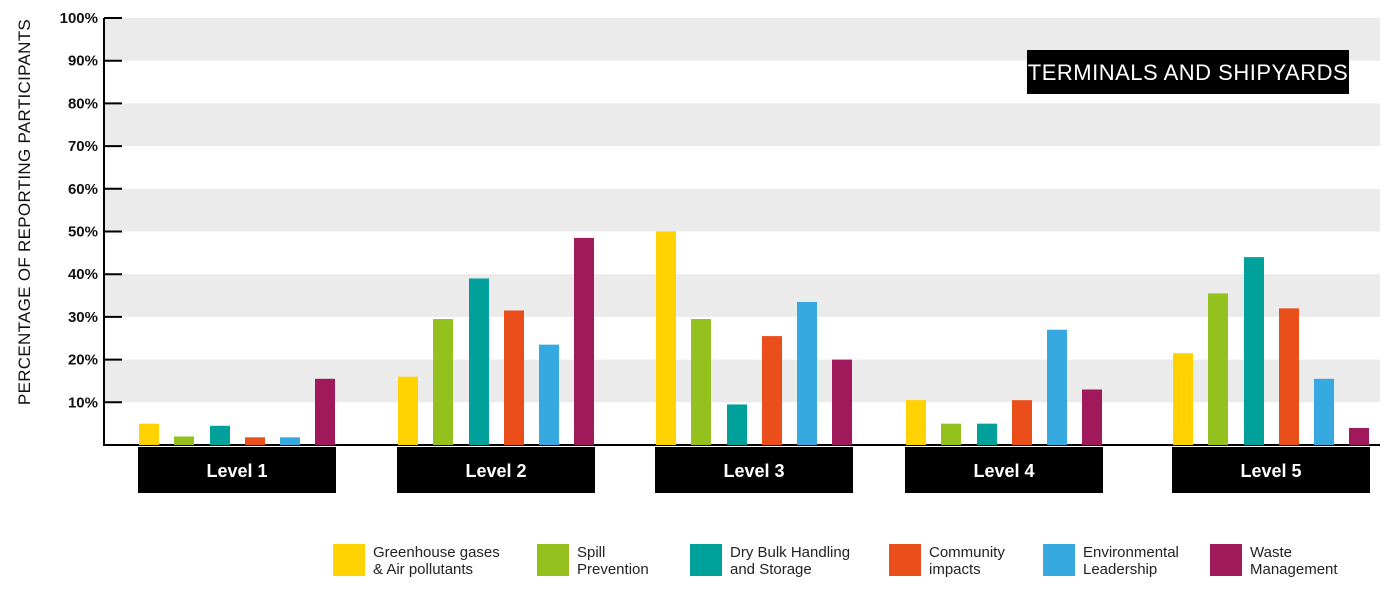  What do you see at coordinates (24, 212) in the screenshot?
I see `y-axis-label: PERCENTAGE OF REPORTING PARTICIPANTS` at bounding box center [24, 212].